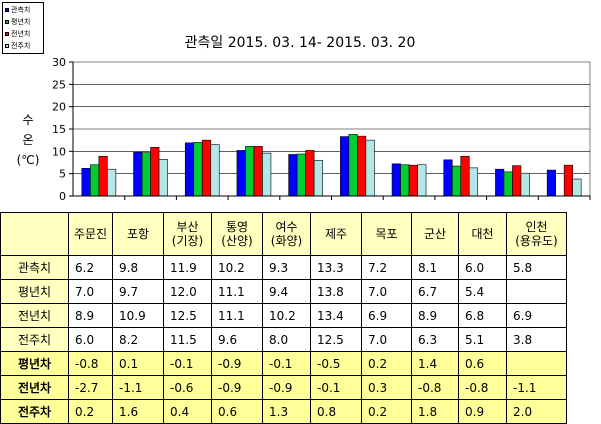 Image resolution: width=601 pixels, height=424 pixels. I want to click on table-cell: 6.7, so click(435, 291).